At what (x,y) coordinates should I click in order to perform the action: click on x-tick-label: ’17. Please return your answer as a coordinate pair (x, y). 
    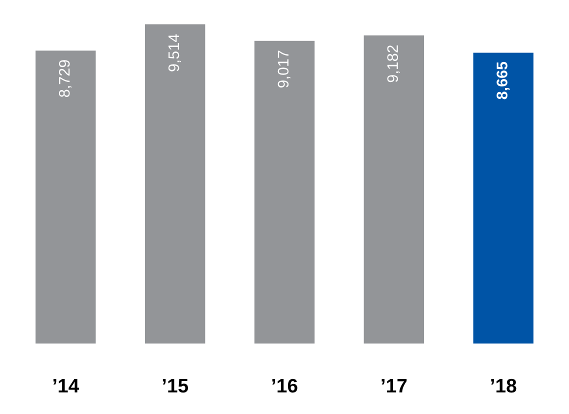
    Looking at the image, I should click on (394, 385).